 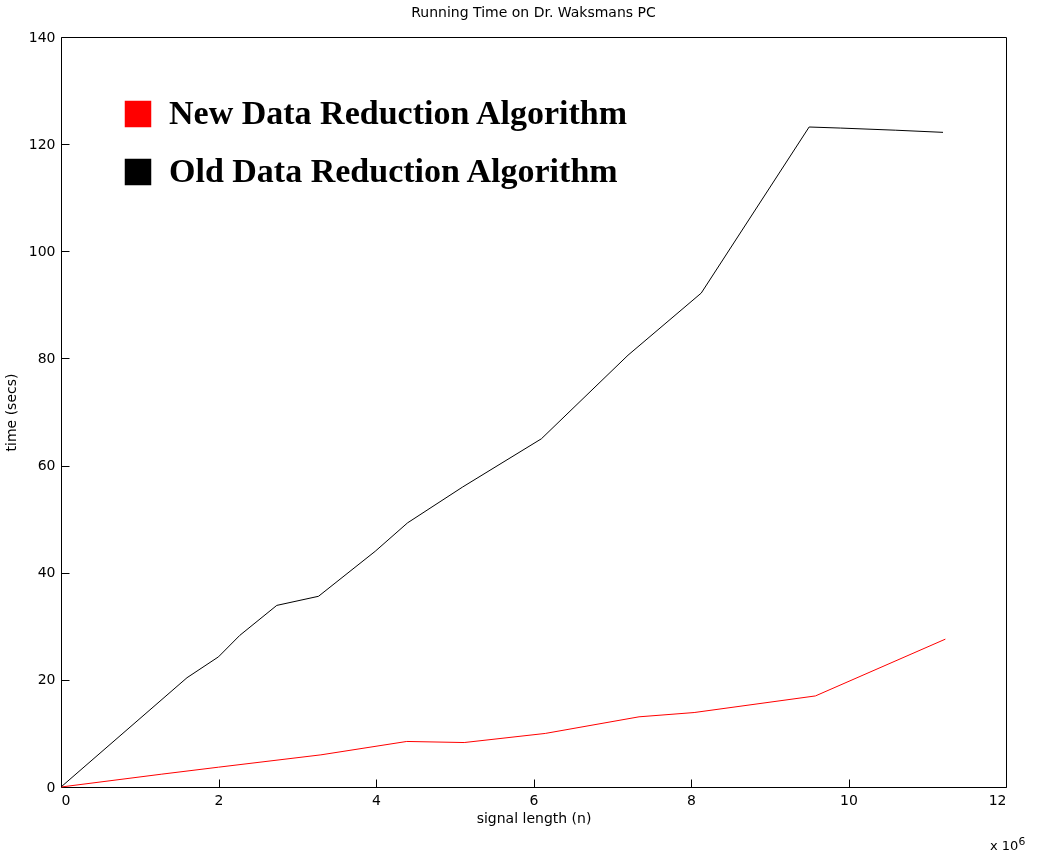 I want to click on y-tick-label: 140, so click(x=42, y=36).